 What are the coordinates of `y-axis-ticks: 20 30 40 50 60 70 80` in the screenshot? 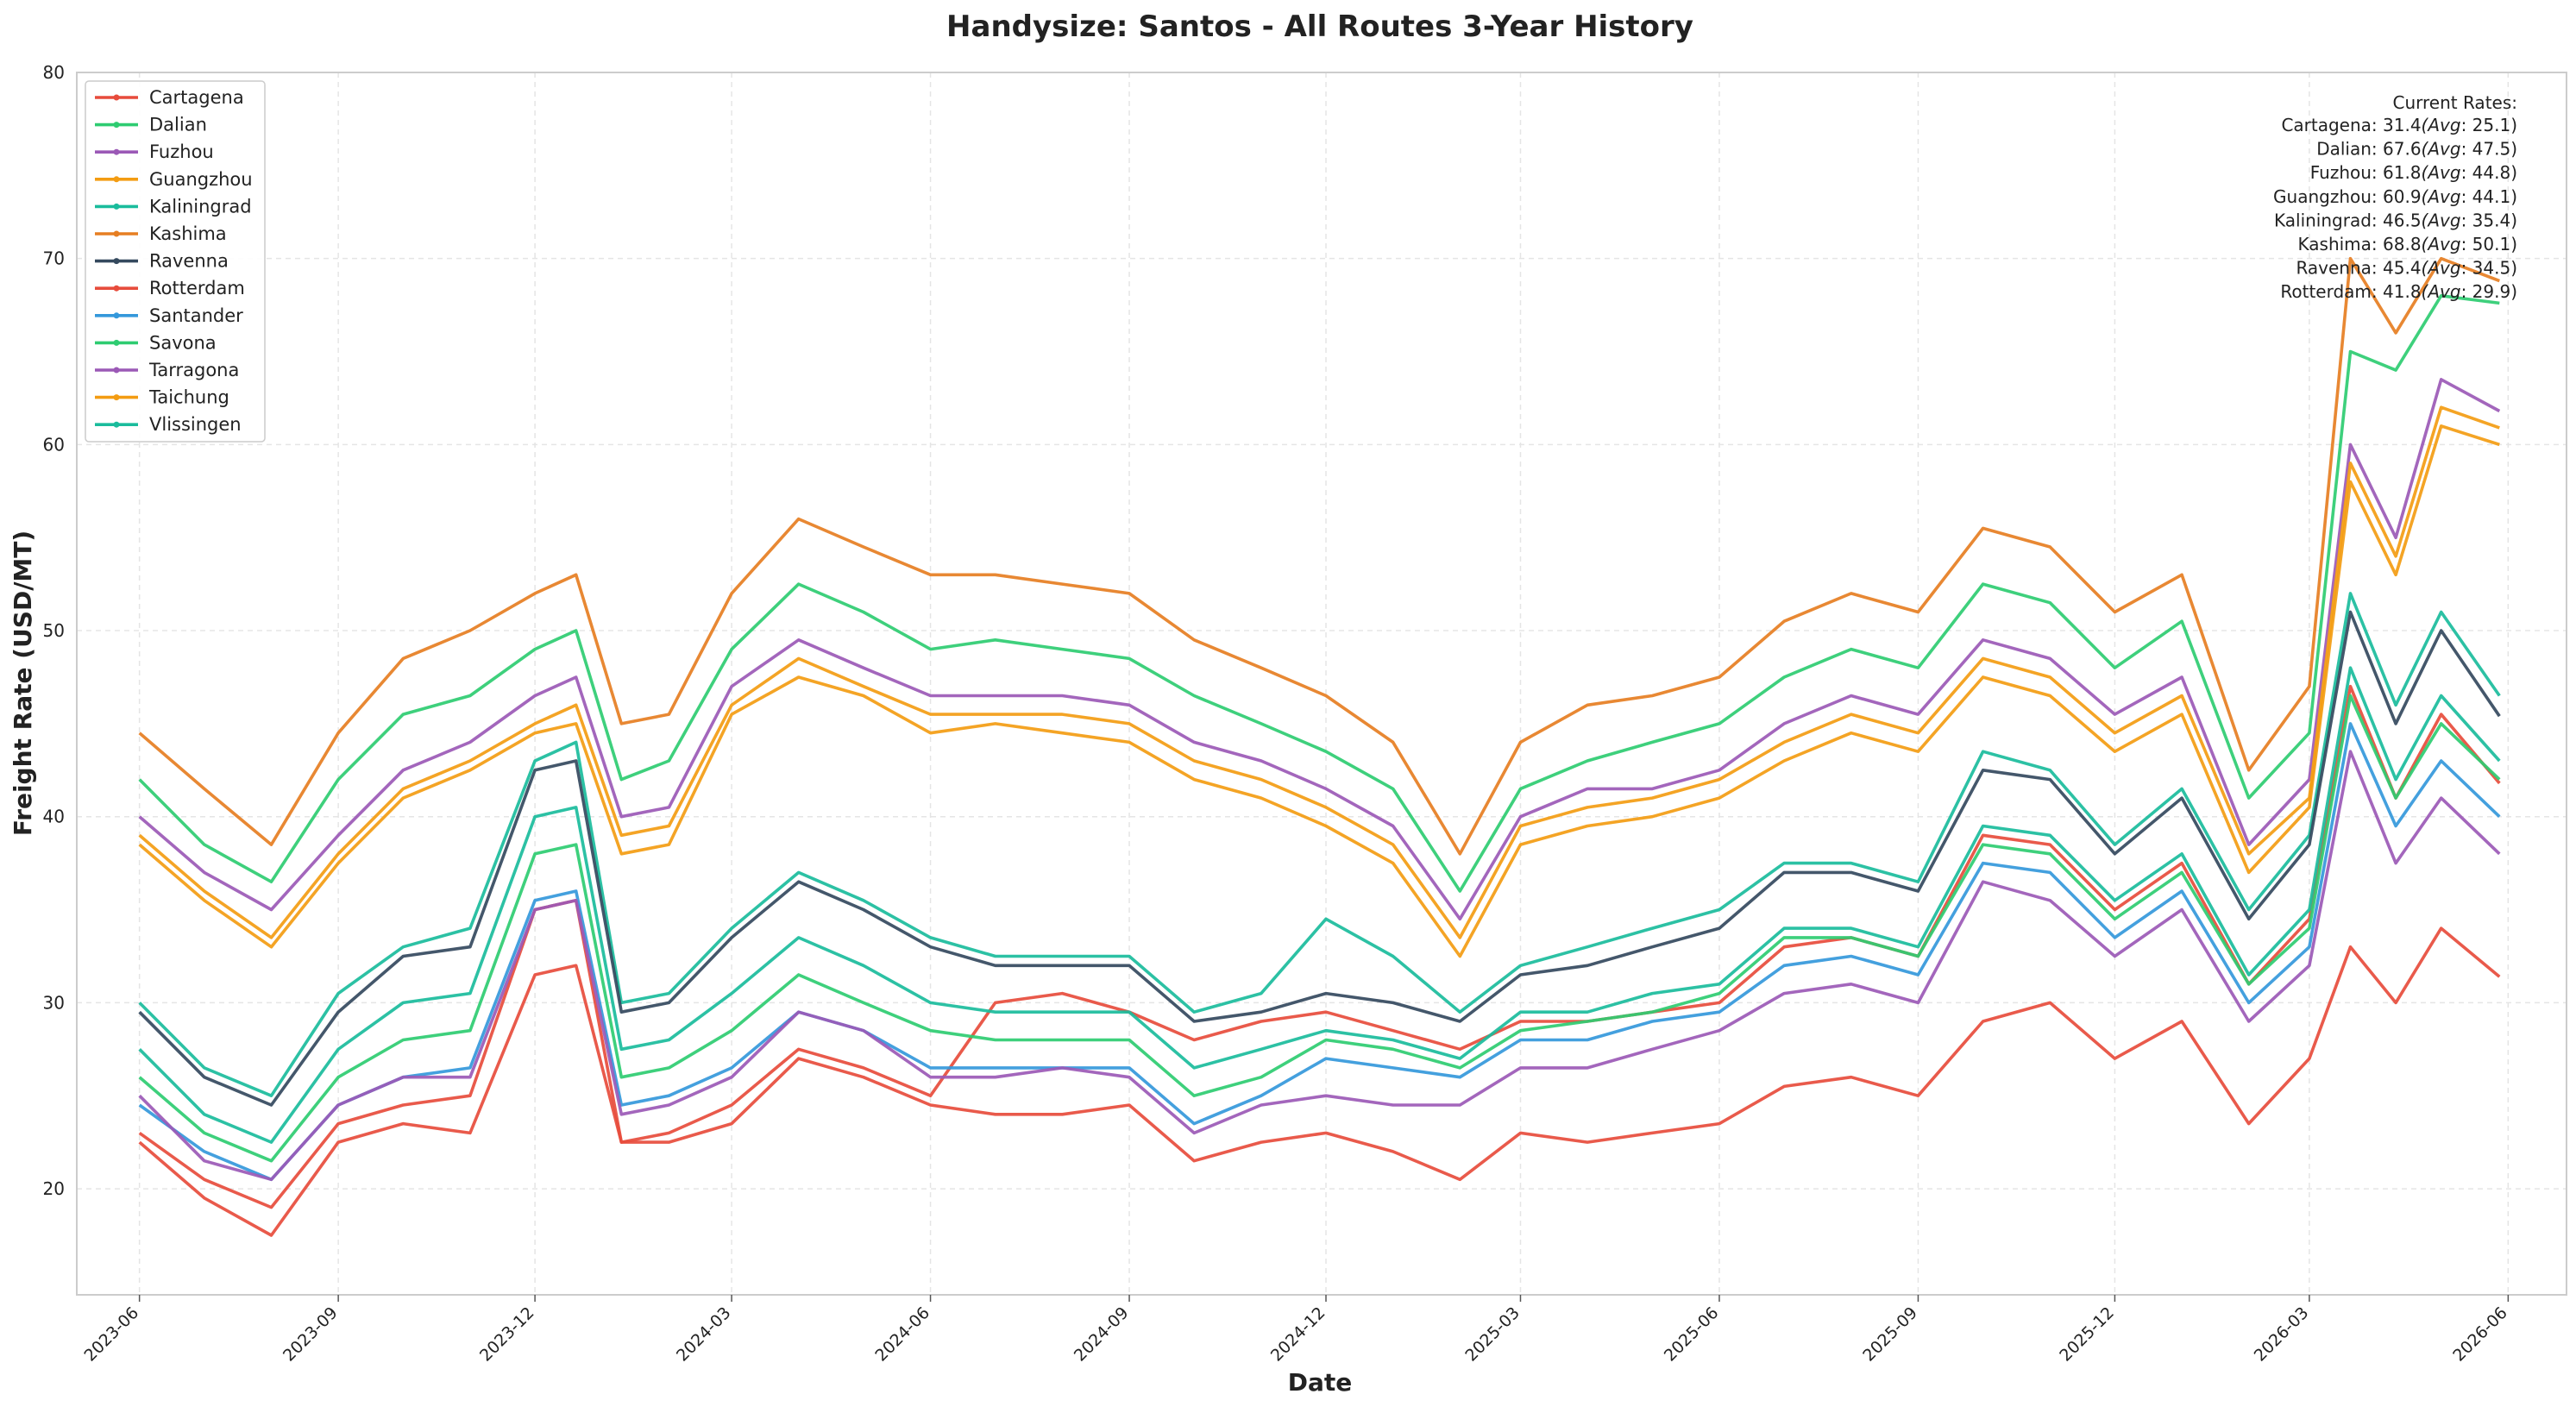 It's located at (54, 630).